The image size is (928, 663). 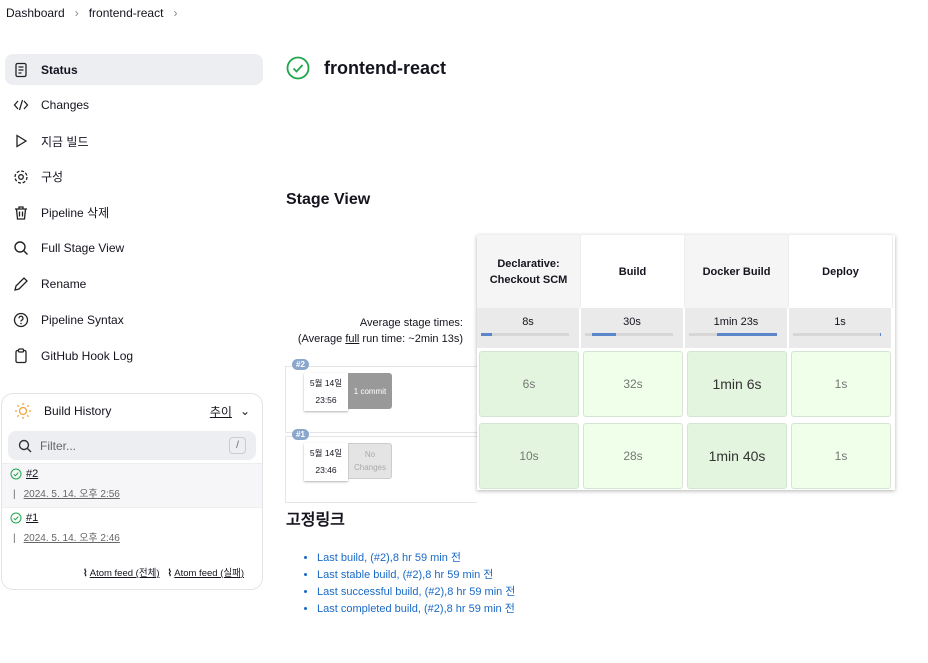 What do you see at coordinates (737, 271) in the screenshot?
I see `stage-header: Docker Build` at bounding box center [737, 271].